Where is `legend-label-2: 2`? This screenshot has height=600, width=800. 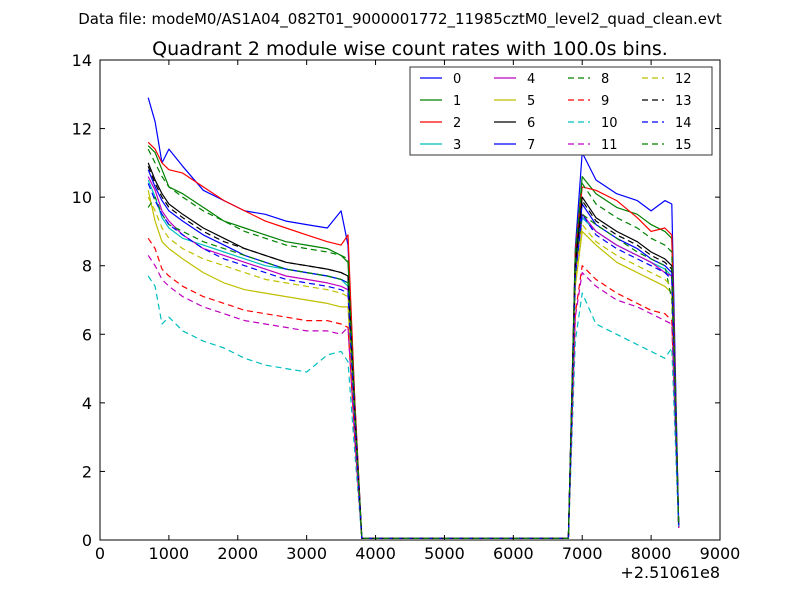
legend-label-2: 2 is located at coordinates (457, 123).